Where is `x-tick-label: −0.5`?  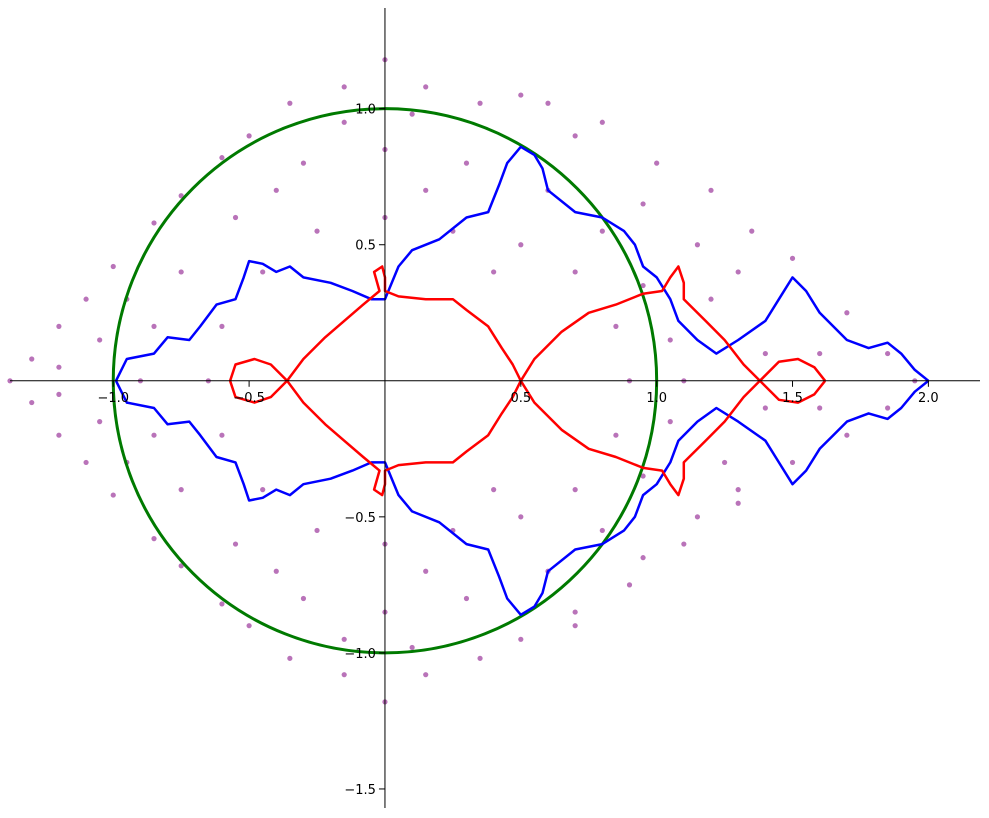 x-tick-label: −0.5 is located at coordinates (249, 398).